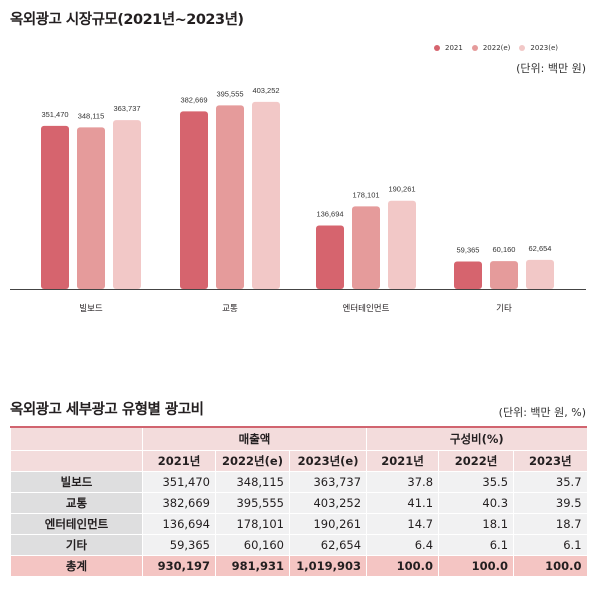  What do you see at coordinates (127, 20) in the screenshot?
I see `chart-title: 옥외광고 시장규모(2021년~2023년)` at bounding box center [127, 20].